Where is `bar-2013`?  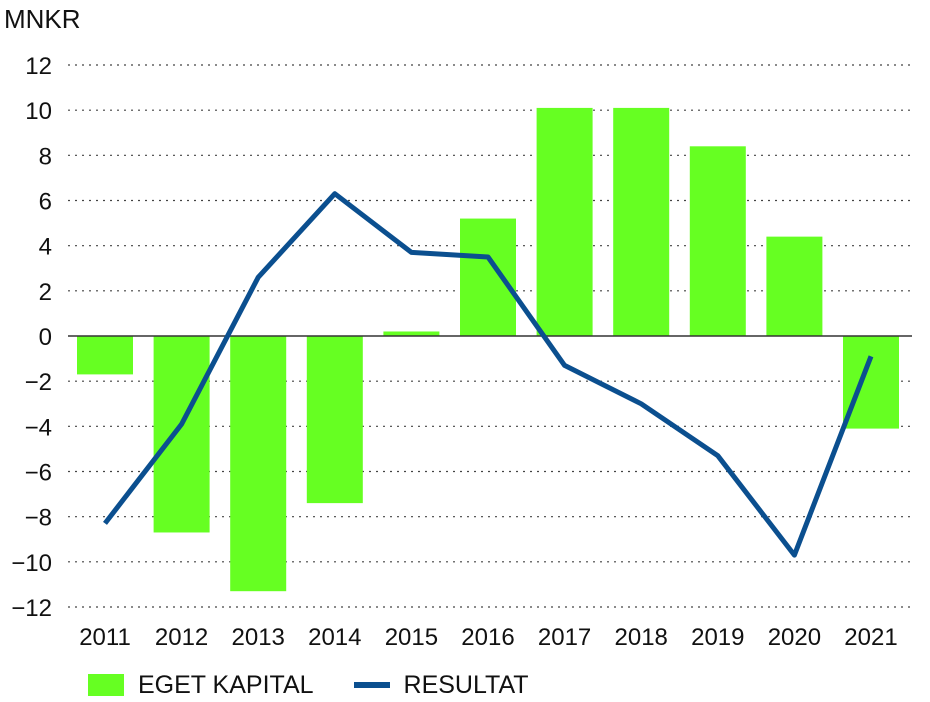
bar-2013 is located at coordinates (258, 464).